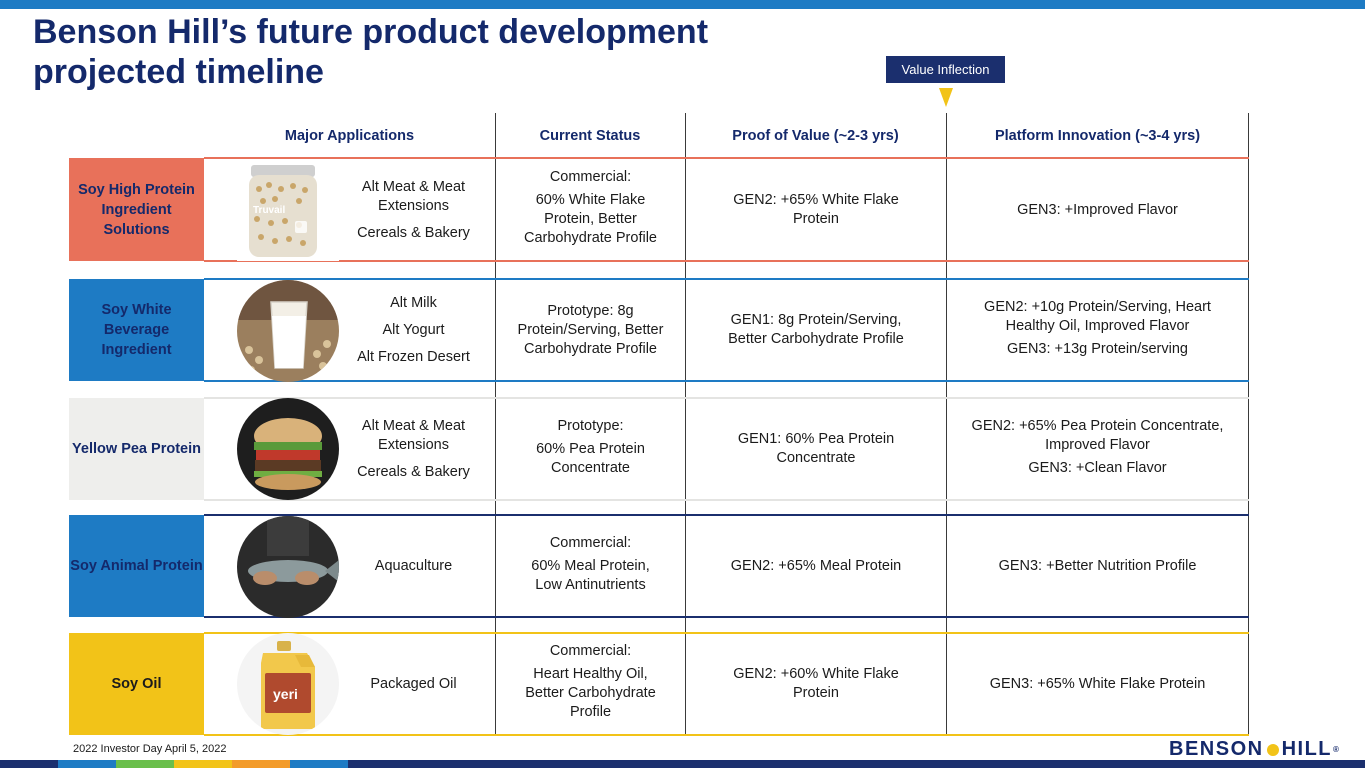 This screenshot has width=1365, height=768. Describe the element at coordinates (590, 425) in the screenshot. I see `status-kind: Prototype:` at that location.